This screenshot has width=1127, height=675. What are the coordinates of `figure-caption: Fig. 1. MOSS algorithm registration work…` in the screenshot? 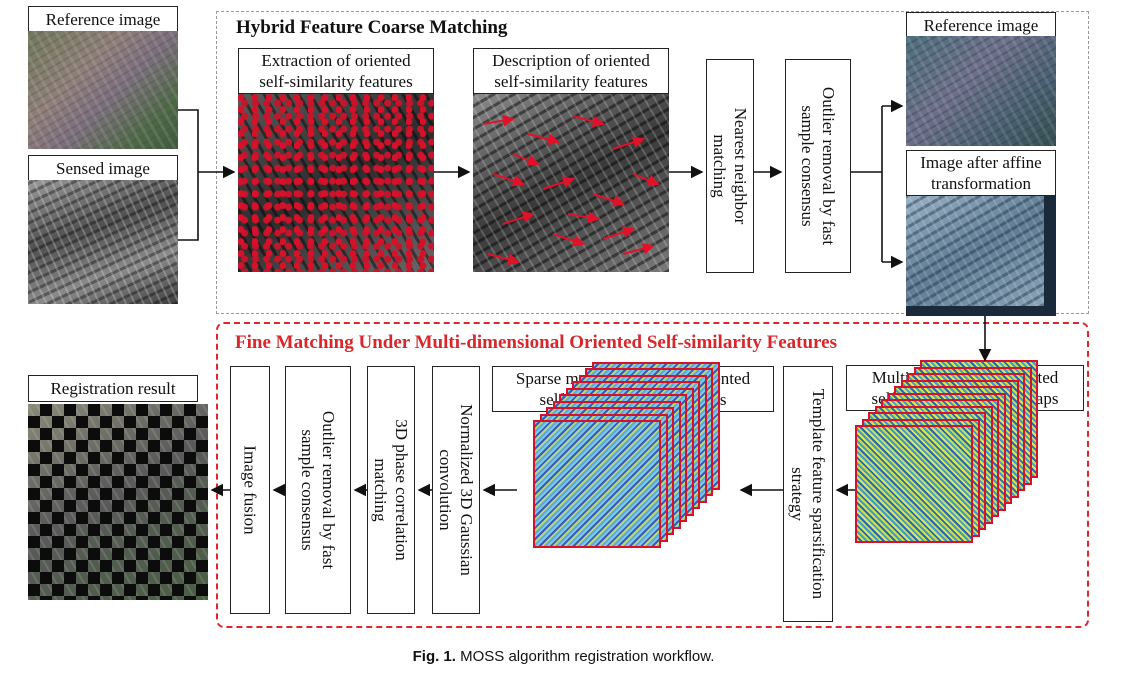 It's located at (563, 656).